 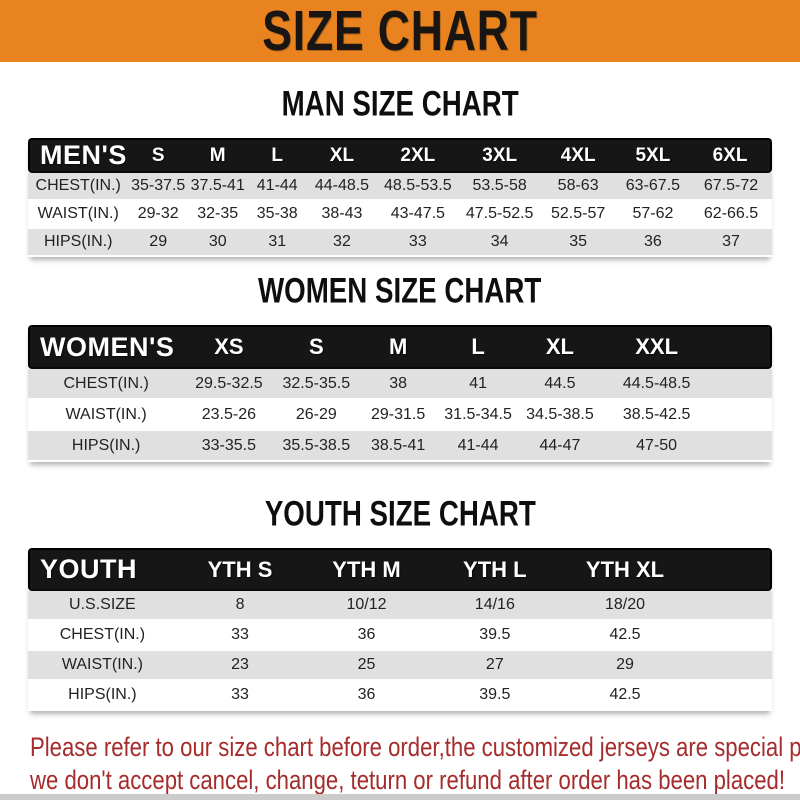 What do you see at coordinates (417, 215) in the screenshot?
I see `cell: 43-47.5` at bounding box center [417, 215].